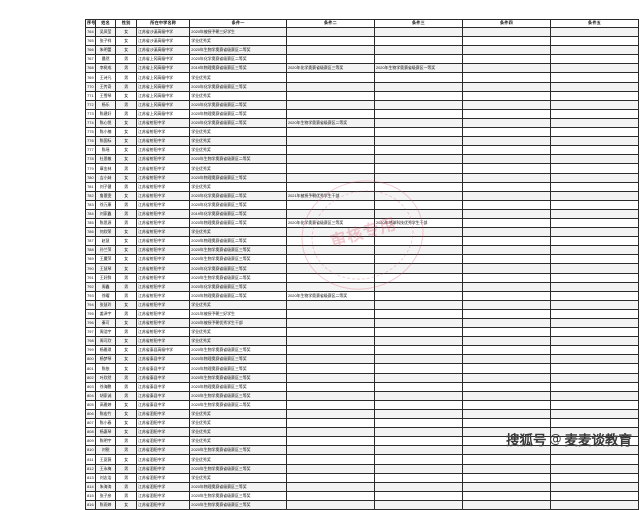  I want to click on cell-condition-1: 2020年物理奥赛省级赛区二等奖, so click(238, 241).